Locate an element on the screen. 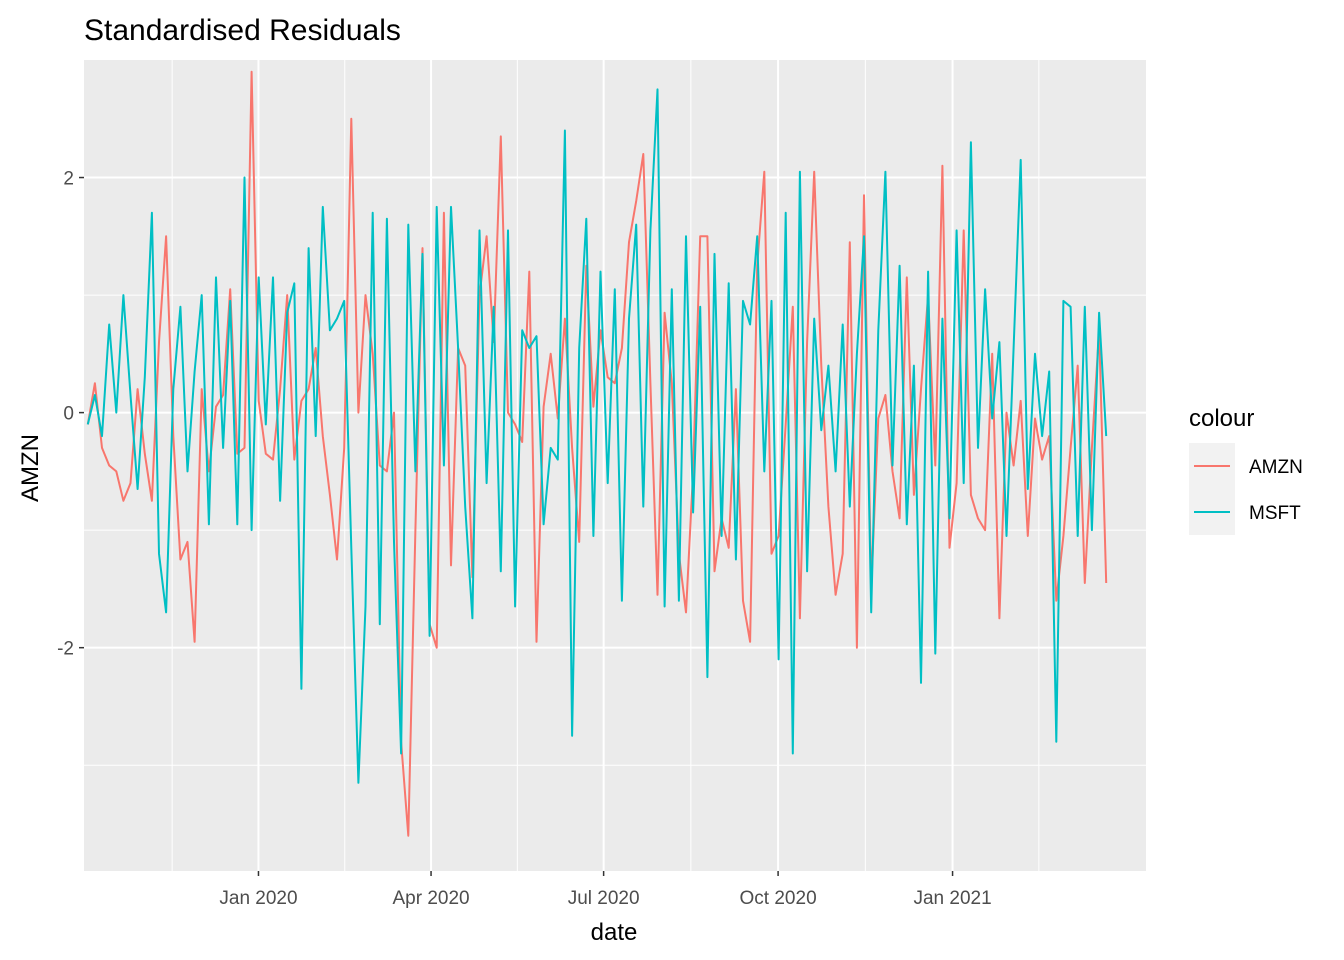  x-tick-label: Oct 2020 is located at coordinates (778, 898).